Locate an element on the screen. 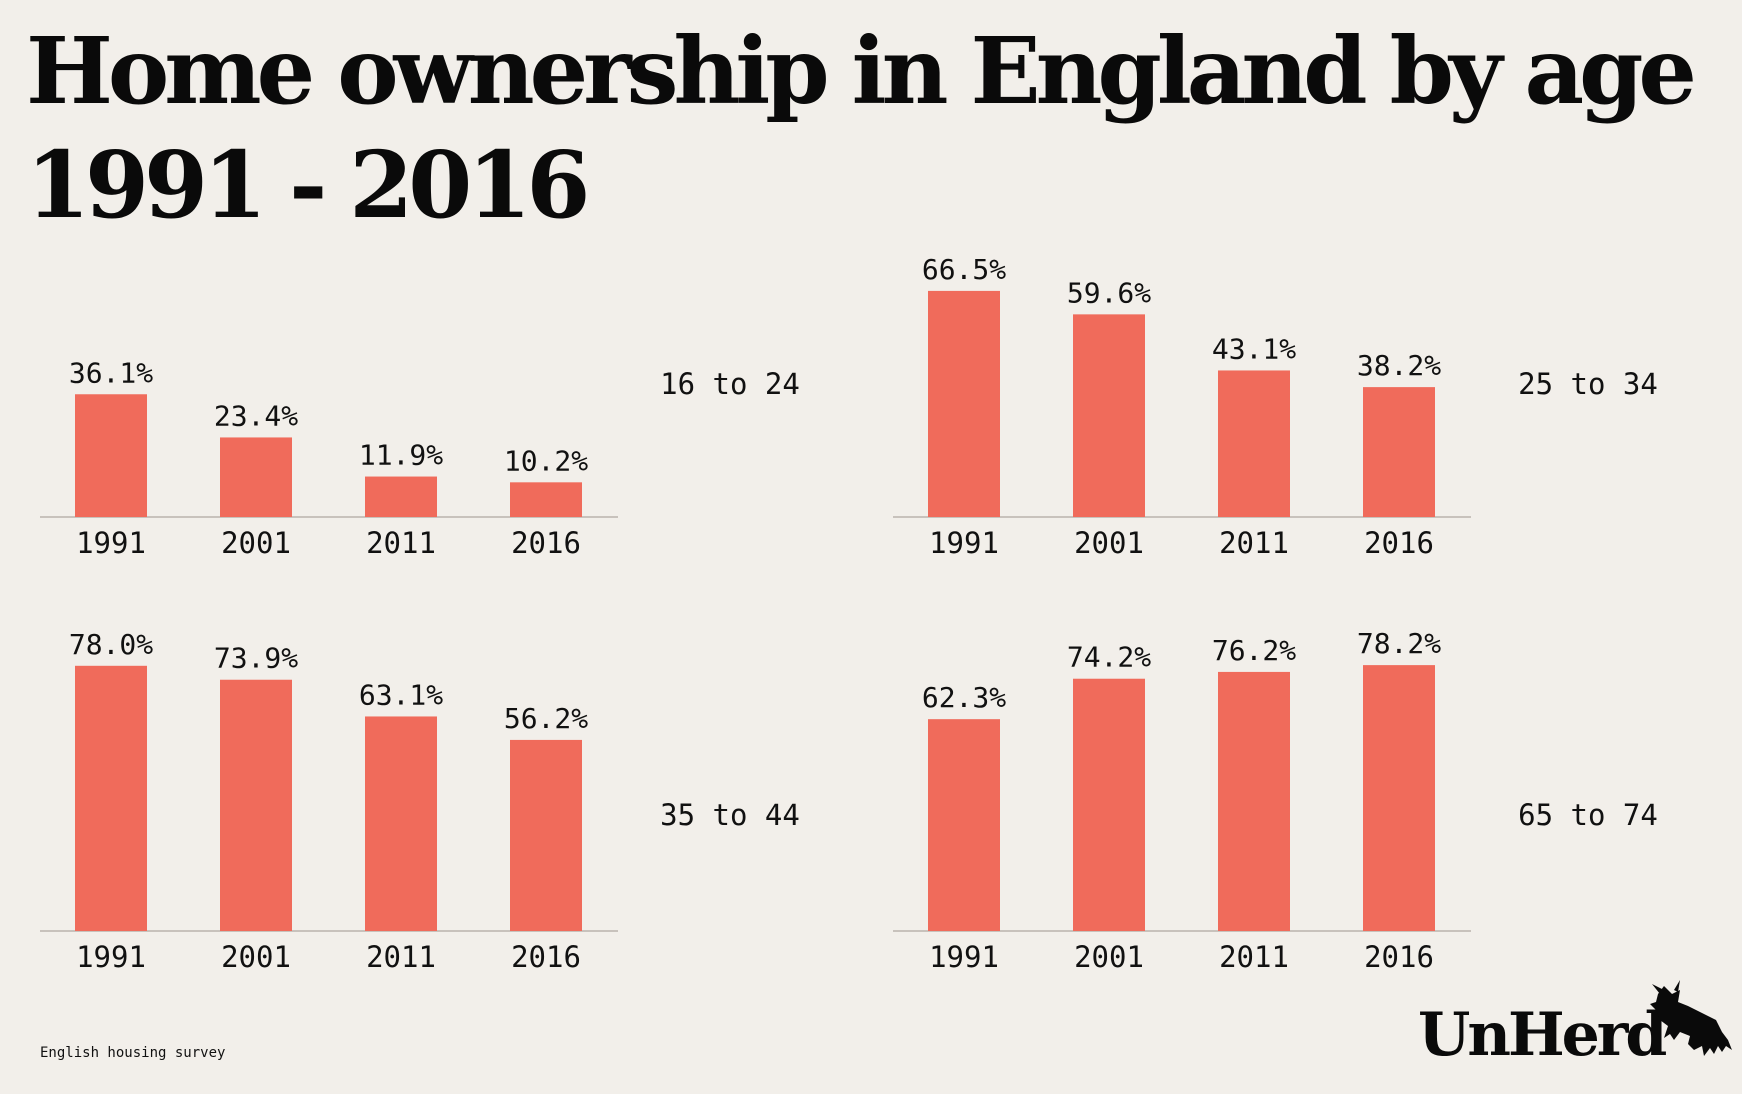  data-label: 43.1% is located at coordinates (1254, 348).